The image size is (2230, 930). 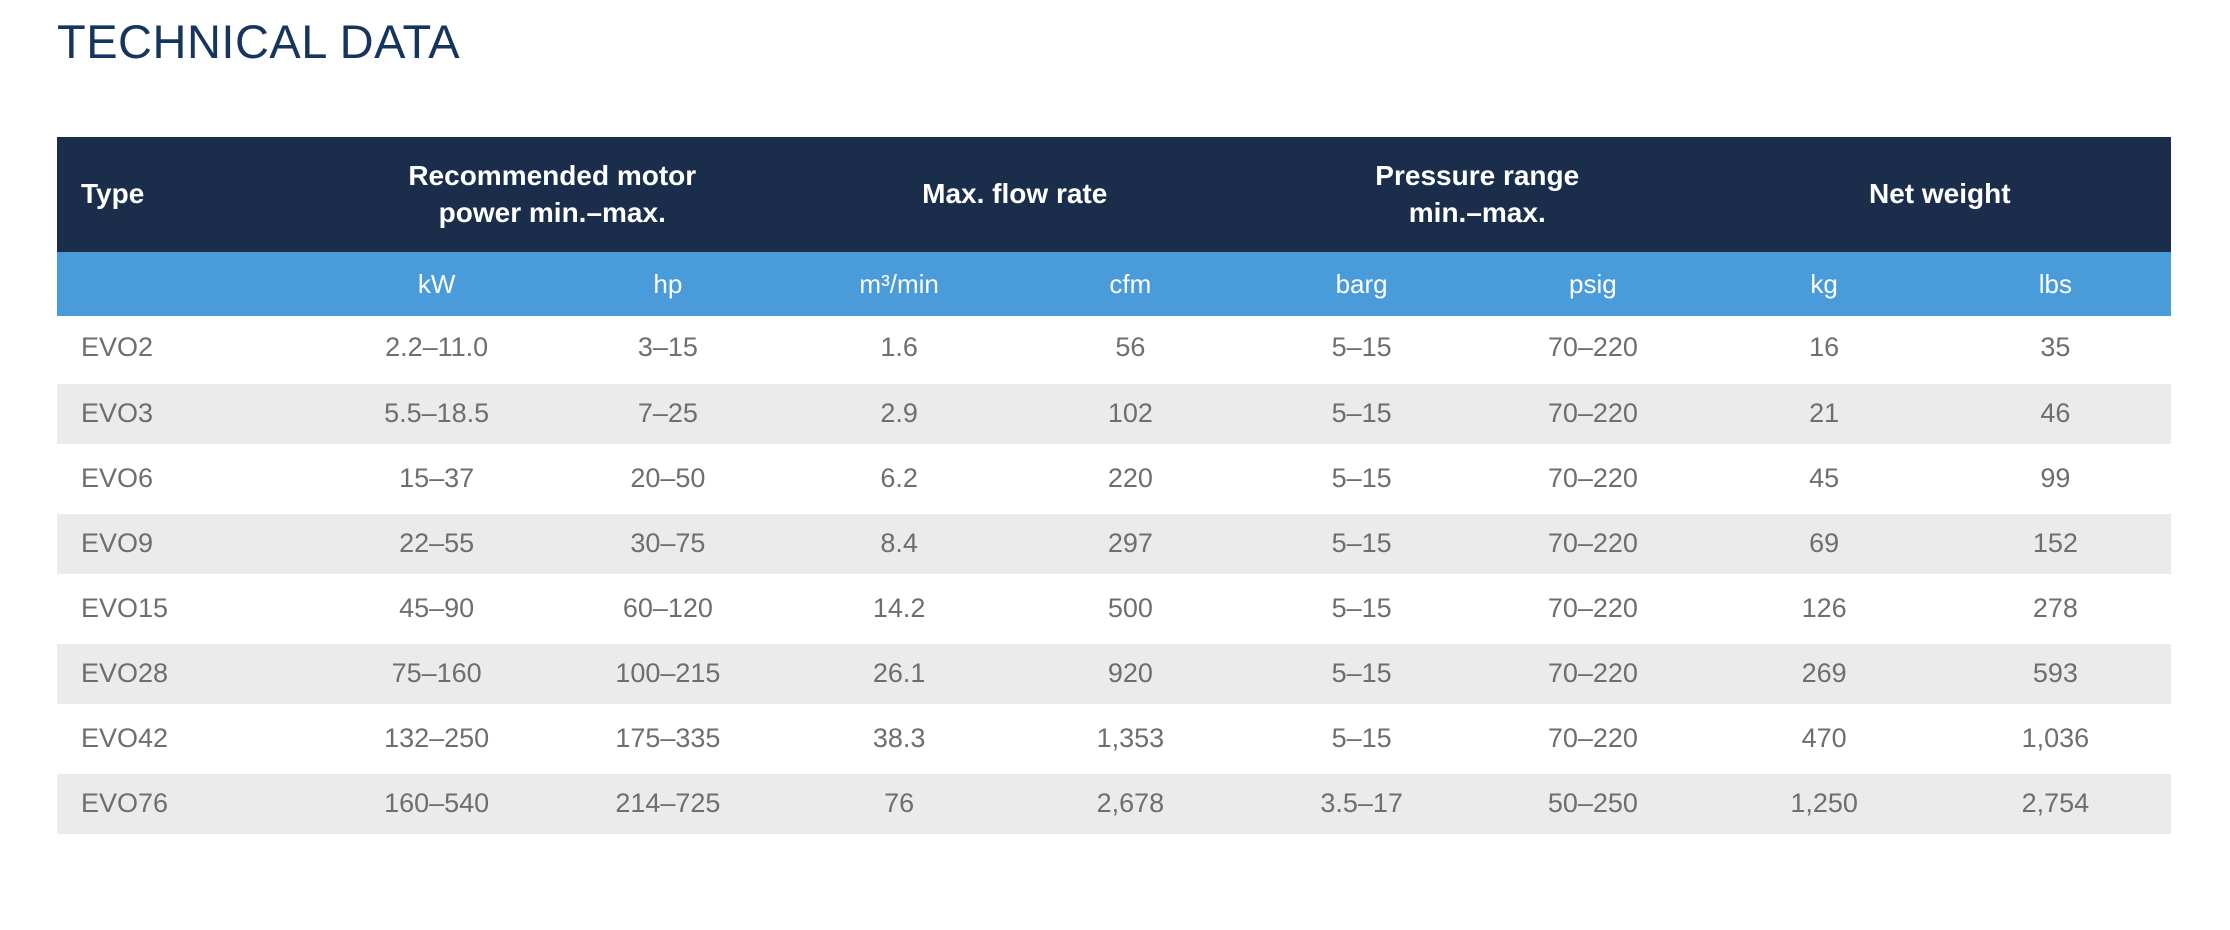 I want to click on table-cell: 297, so click(x=1130, y=545).